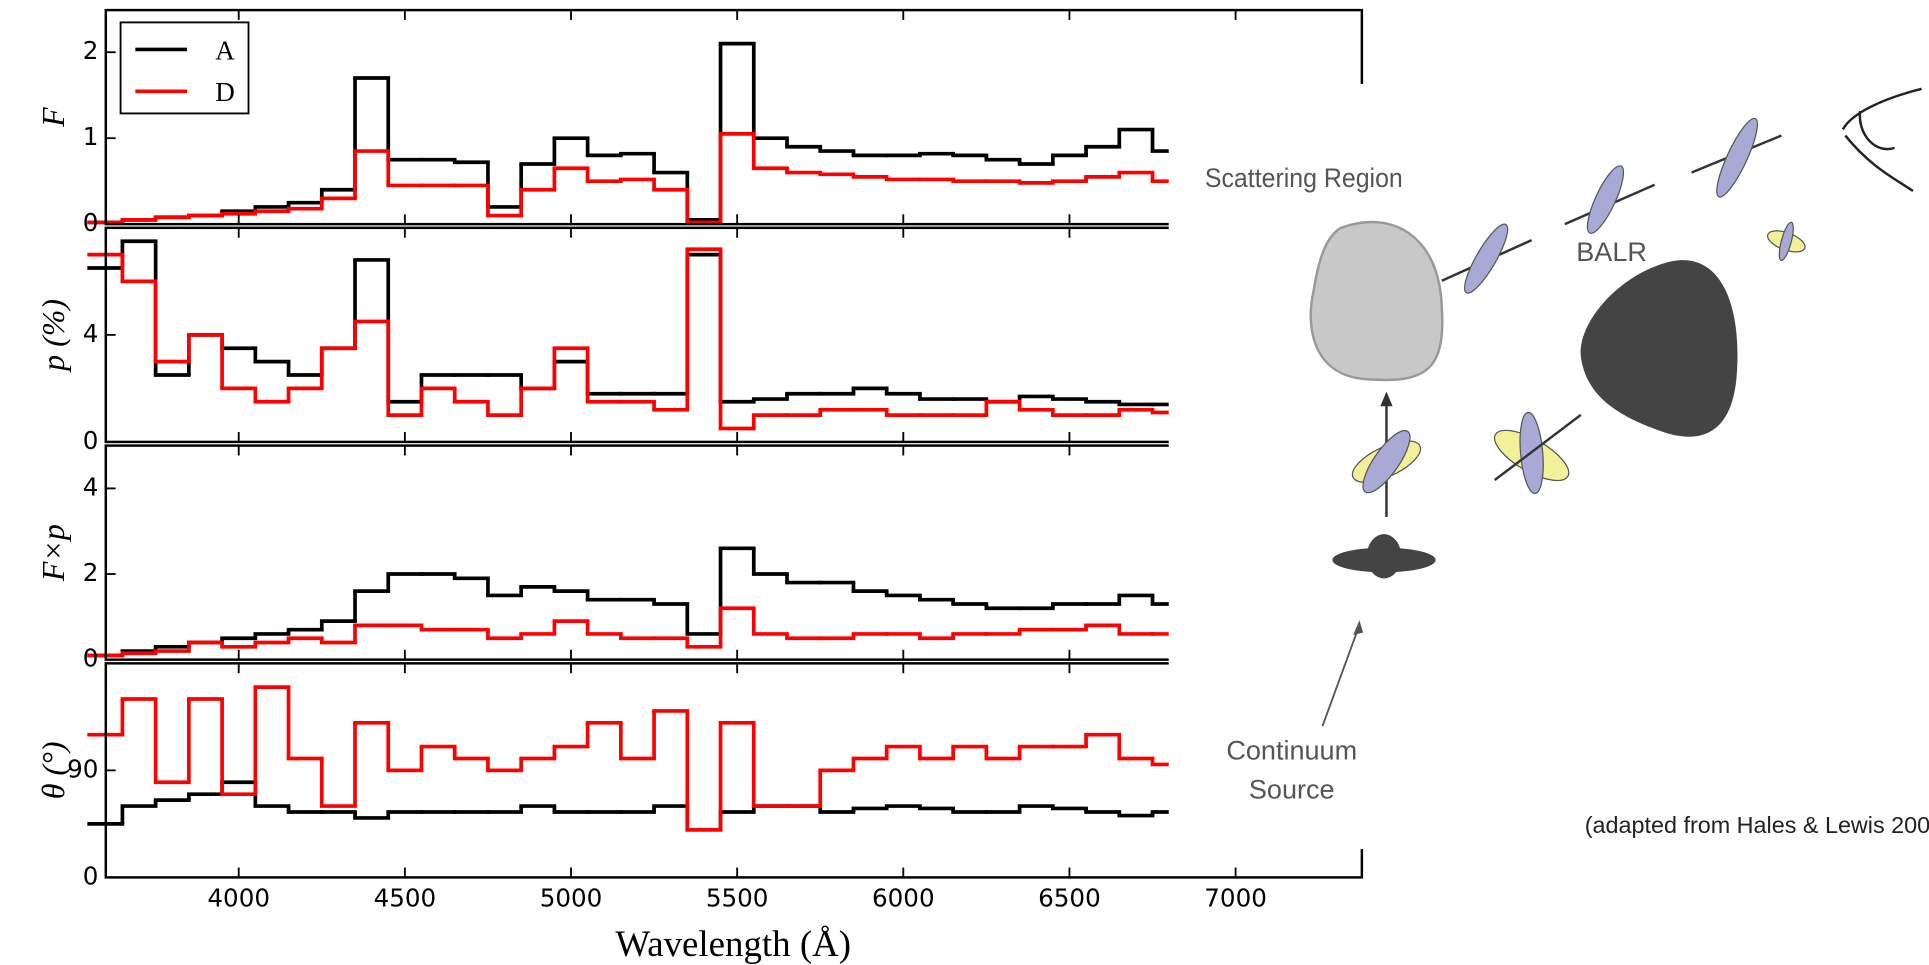  I want to click on x-tick-label: 5500, so click(737, 898).